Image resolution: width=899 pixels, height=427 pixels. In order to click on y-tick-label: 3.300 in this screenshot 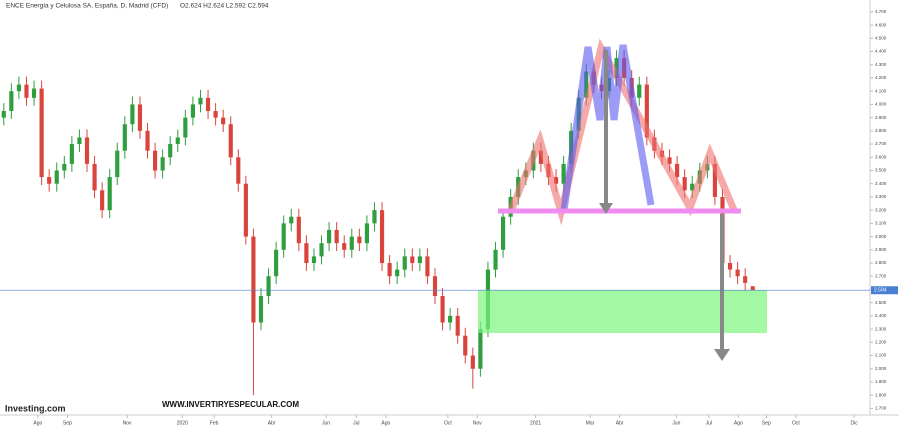, I will do `click(881, 196)`.